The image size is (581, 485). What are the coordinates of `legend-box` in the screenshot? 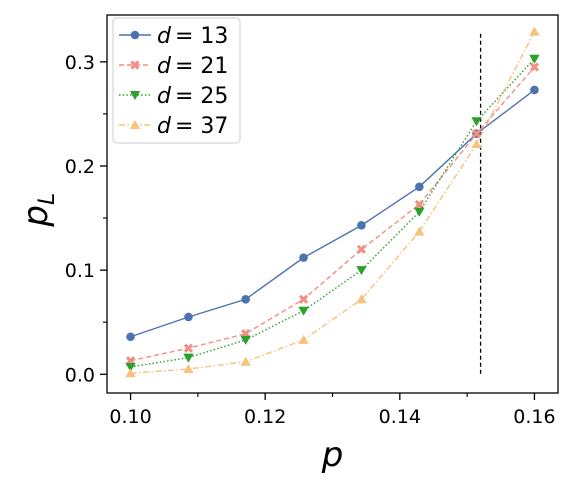 It's located at (176, 80).